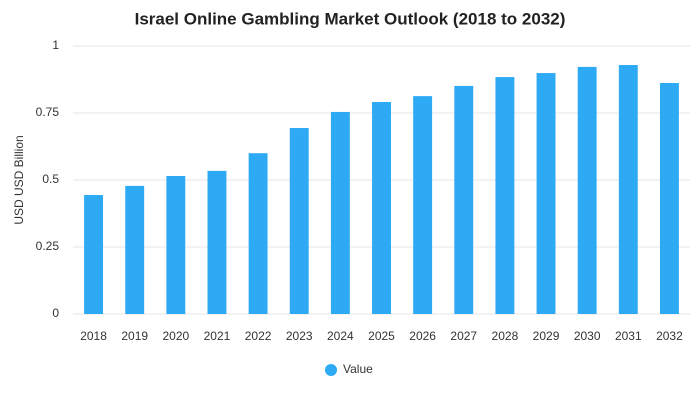 Image resolution: width=700 pixels, height=400 pixels. What do you see at coordinates (669, 336) in the screenshot?
I see `x-tick-label: 2032` at bounding box center [669, 336].